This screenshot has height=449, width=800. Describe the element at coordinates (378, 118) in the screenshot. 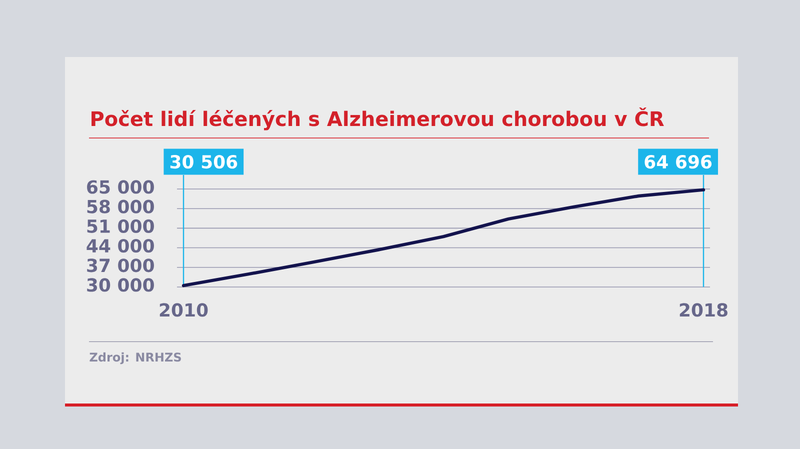

I see `chart-title: Počet lidí léčených s Alzheimerovou chorobou v ČR` at that location.